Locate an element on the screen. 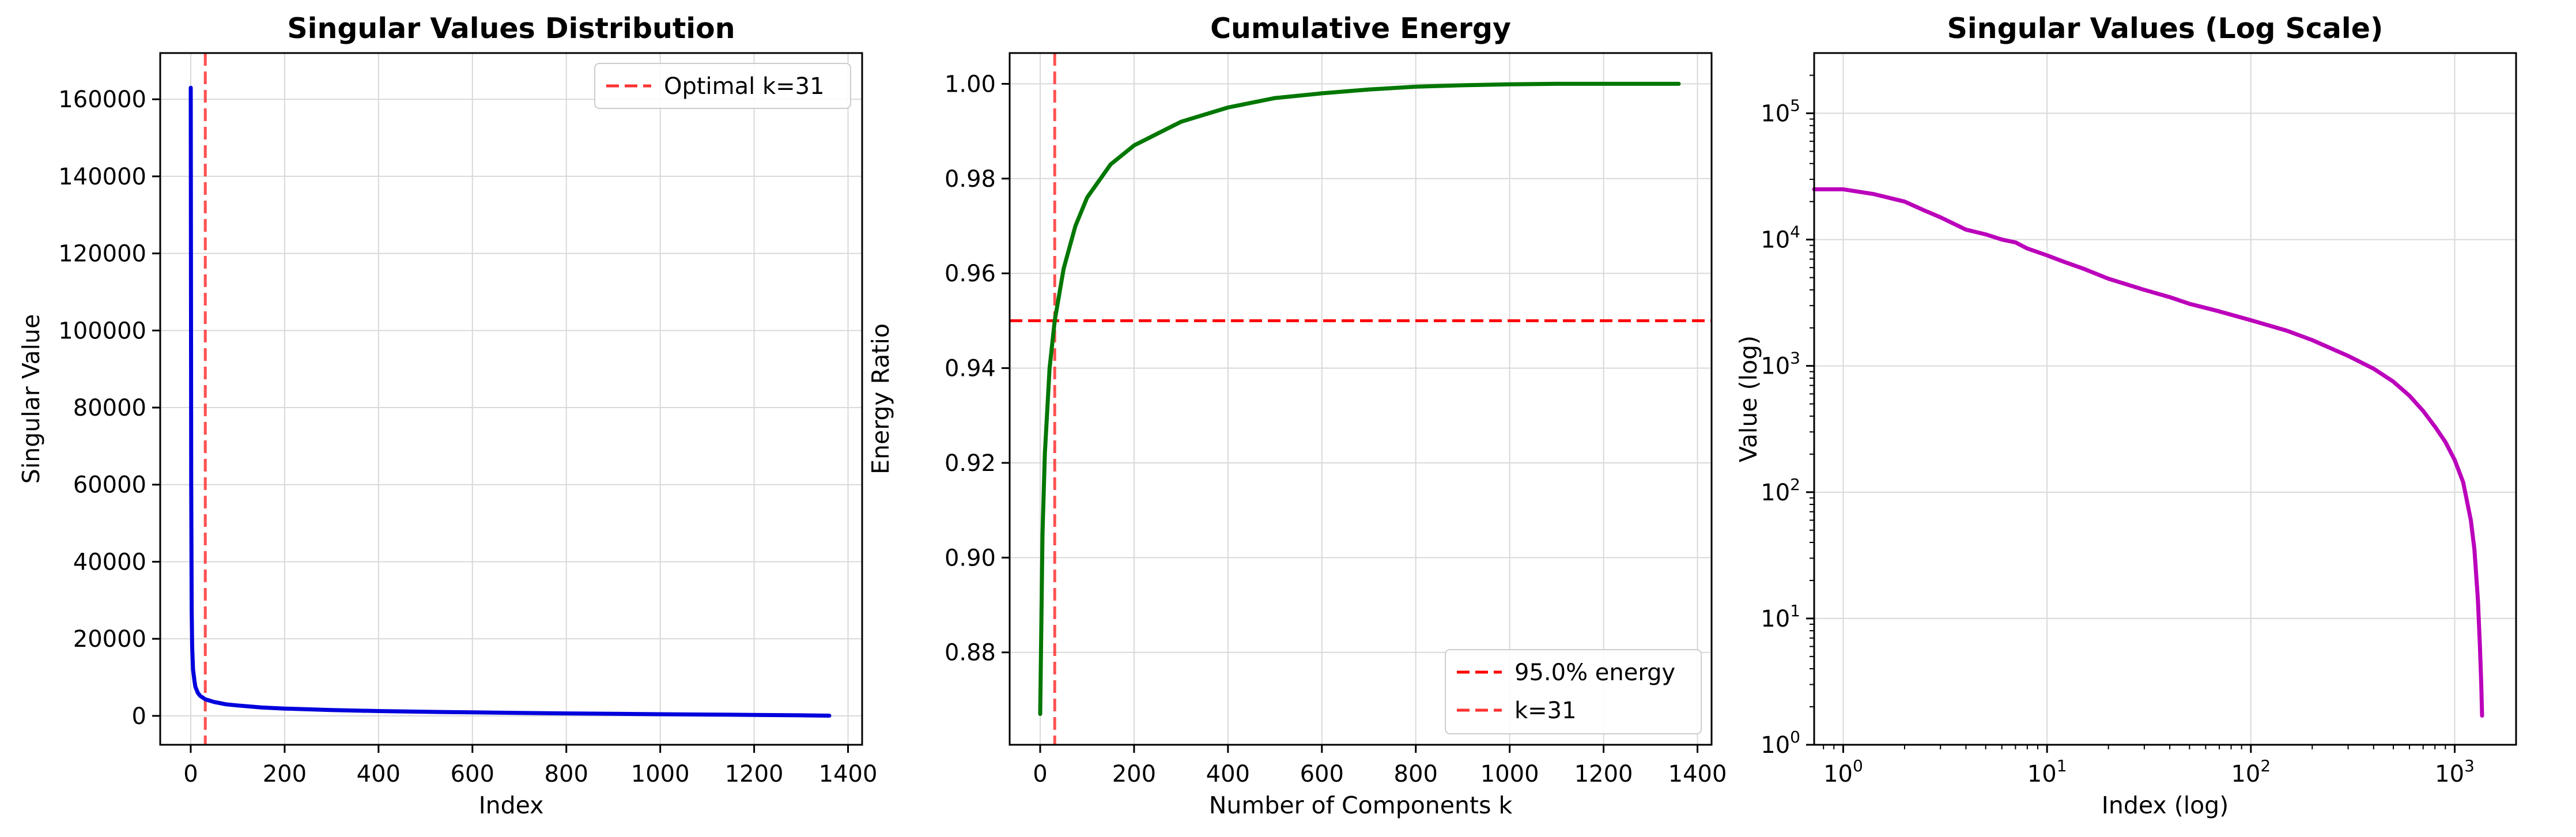 This screenshot has width=2576, height=837. x-axis-label: Index is located at coordinates (512, 805).